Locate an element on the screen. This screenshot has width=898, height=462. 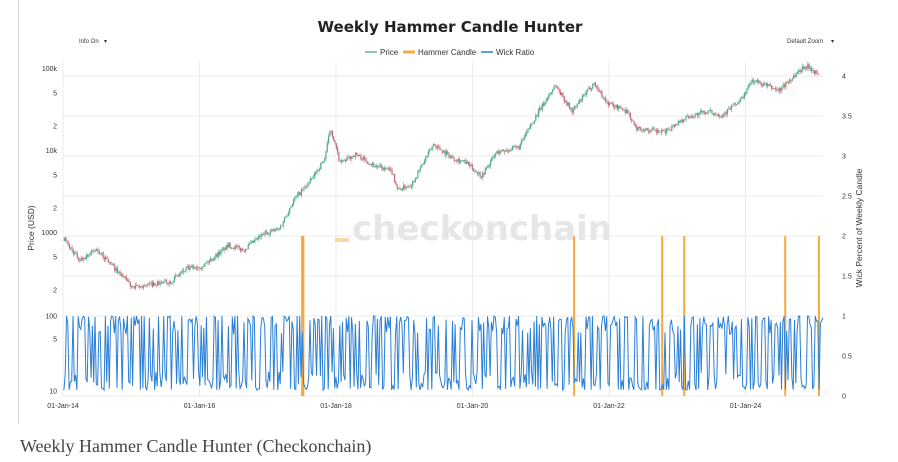
hammer-candle-bar is located at coordinates (684, 316).